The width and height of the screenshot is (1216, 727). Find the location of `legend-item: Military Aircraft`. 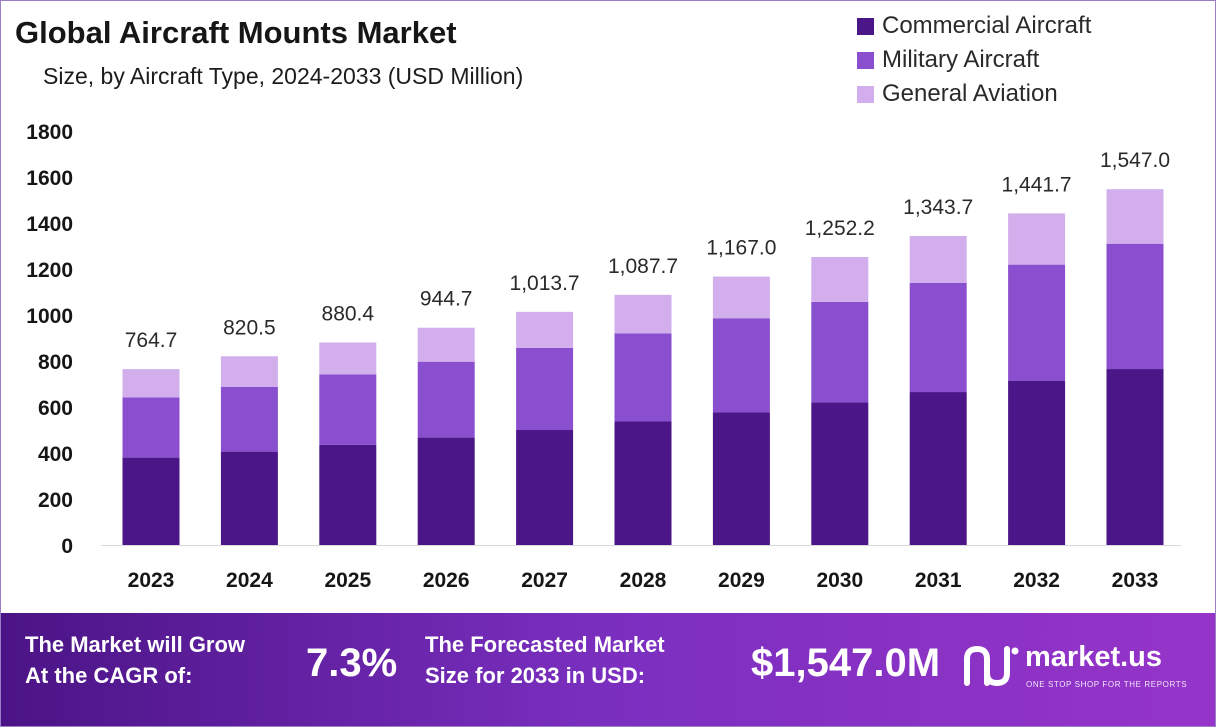

legend-item: Military Aircraft is located at coordinates (974, 60).